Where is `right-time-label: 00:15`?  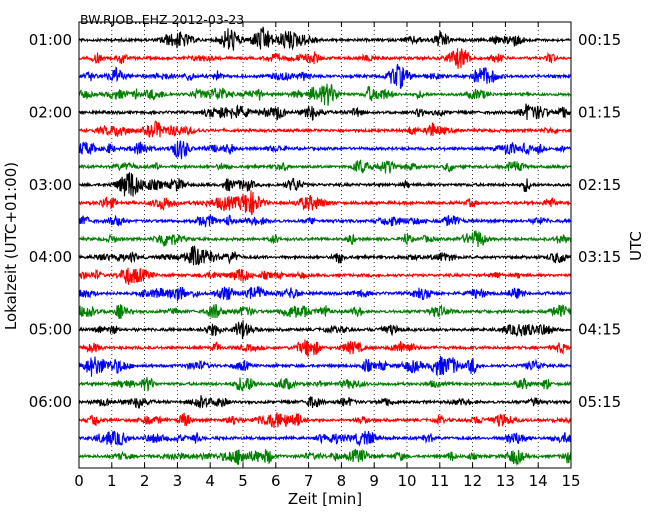 right-time-label: 00:15 is located at coordinates (599, 40).